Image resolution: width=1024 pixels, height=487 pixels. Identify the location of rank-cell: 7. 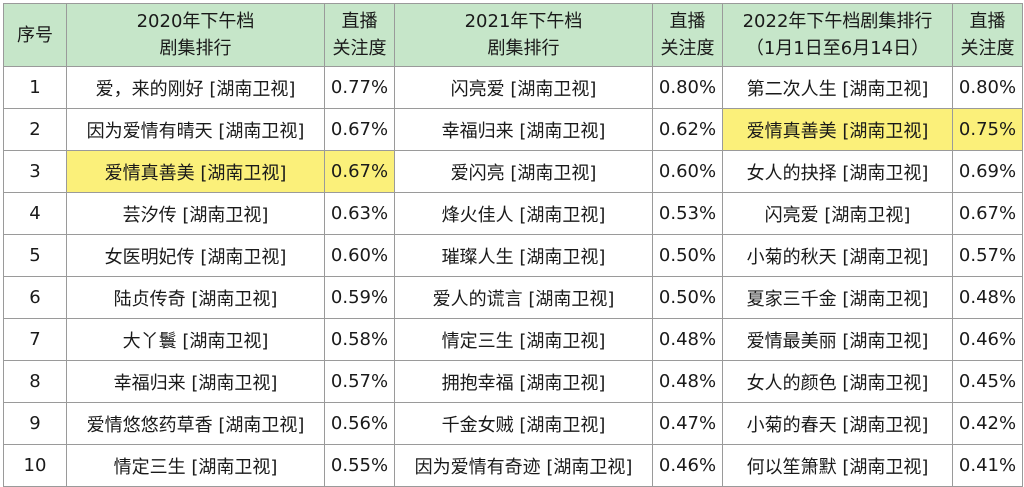
(35, 339).